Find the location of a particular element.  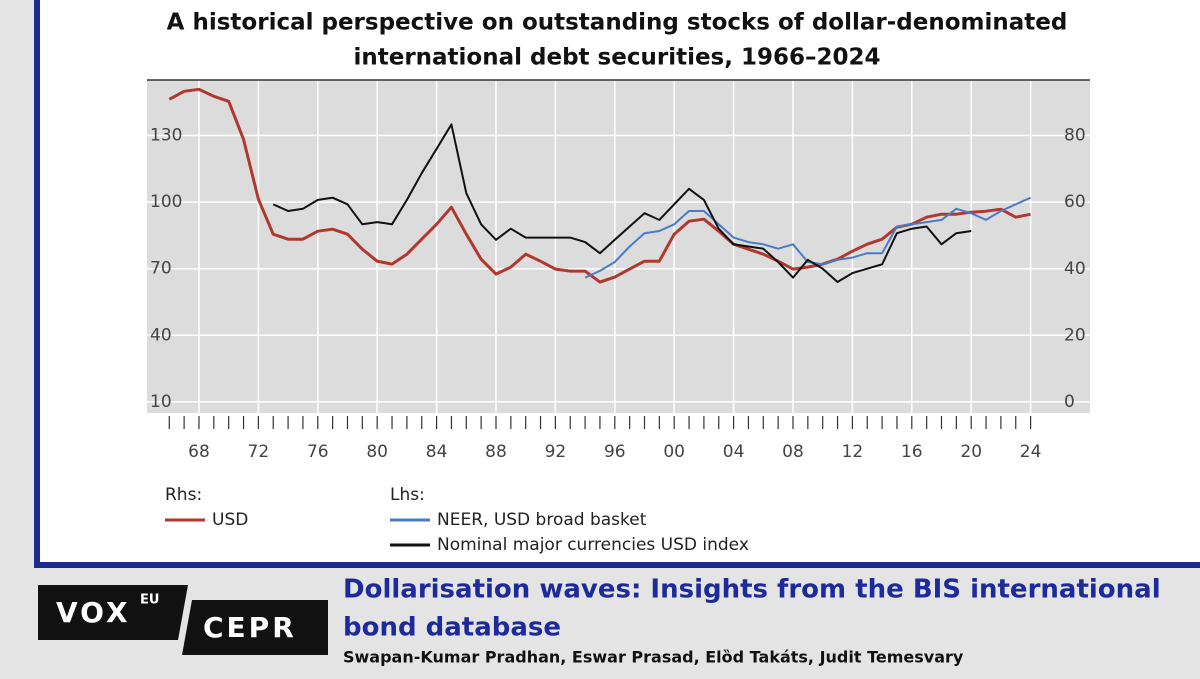

x-tick-label: 84 is located at coordinates (437, 452).